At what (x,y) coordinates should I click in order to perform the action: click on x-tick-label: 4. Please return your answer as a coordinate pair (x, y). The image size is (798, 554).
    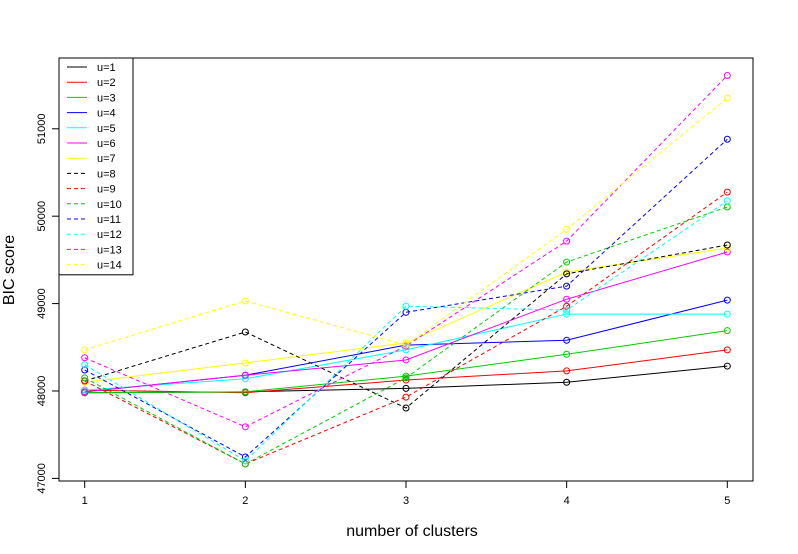
    Looking at the image, I should click on (567, 501).